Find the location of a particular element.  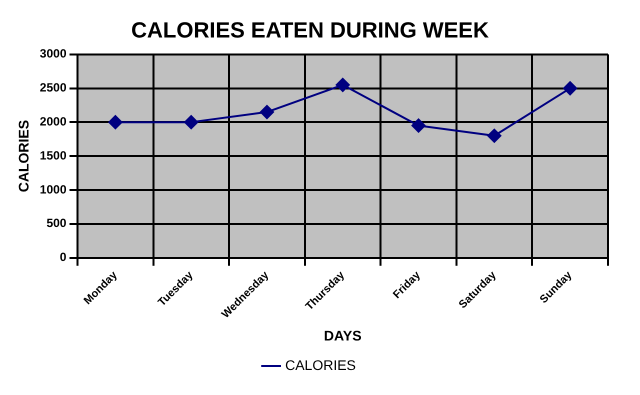

y-tick-label: 2000 is located at coordinates (53, 121).